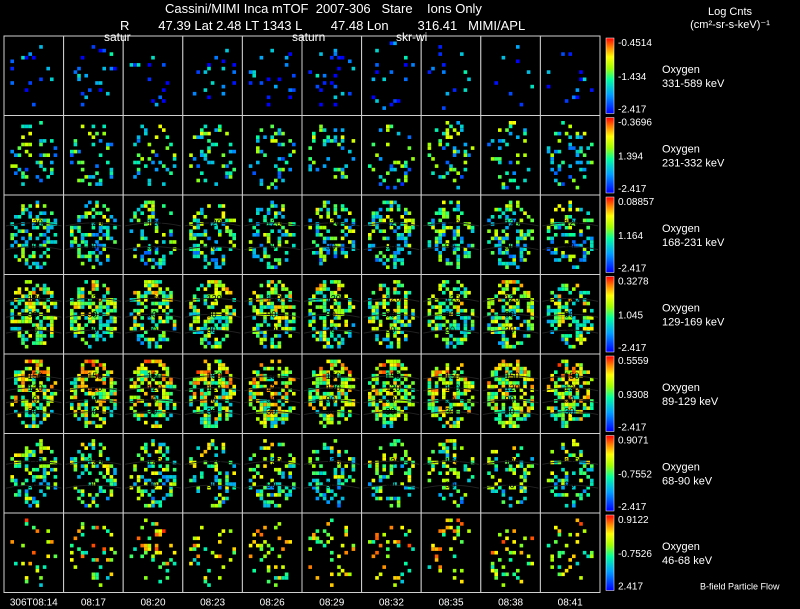 Image resolution: width=800 pixels, height=609 pixels. I want to click on pitch-label: 90, so click(569, 485).